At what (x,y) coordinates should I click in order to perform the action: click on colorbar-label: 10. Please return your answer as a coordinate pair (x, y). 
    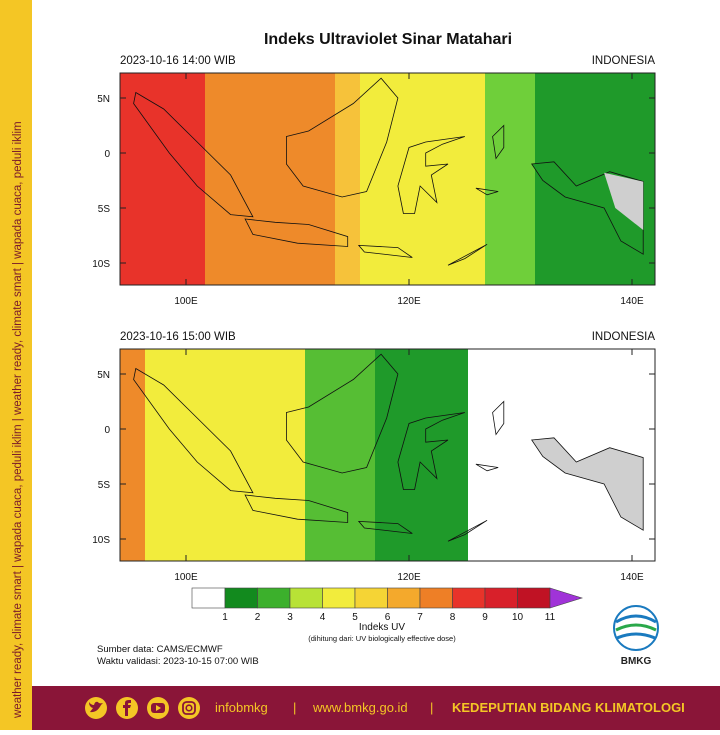
    Looking at the image, I should click on (518, 617).